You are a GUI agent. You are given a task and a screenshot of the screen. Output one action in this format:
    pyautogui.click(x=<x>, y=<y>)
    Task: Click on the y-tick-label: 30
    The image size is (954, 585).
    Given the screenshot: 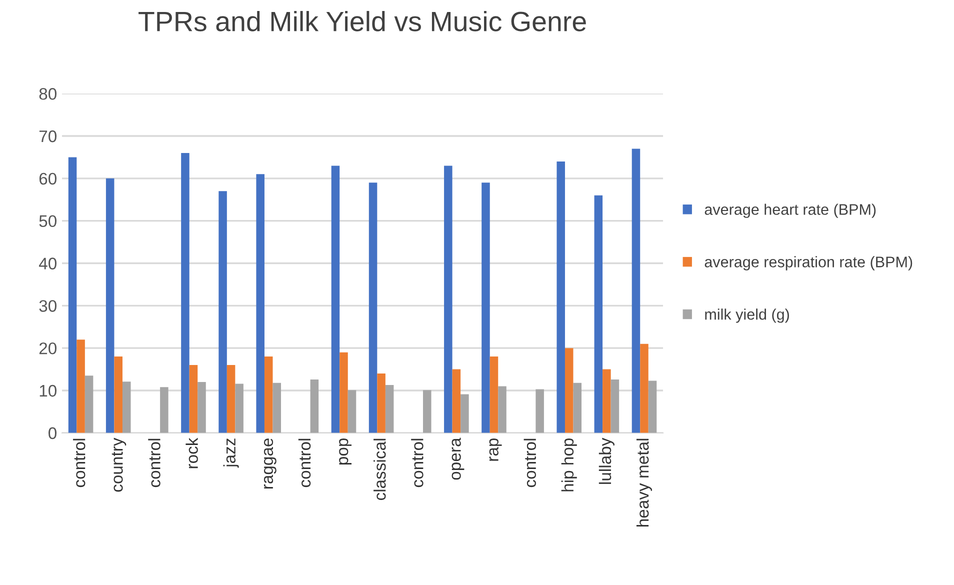 What is the action you would take?
    pyautogui.click(x=47, y=306)
    